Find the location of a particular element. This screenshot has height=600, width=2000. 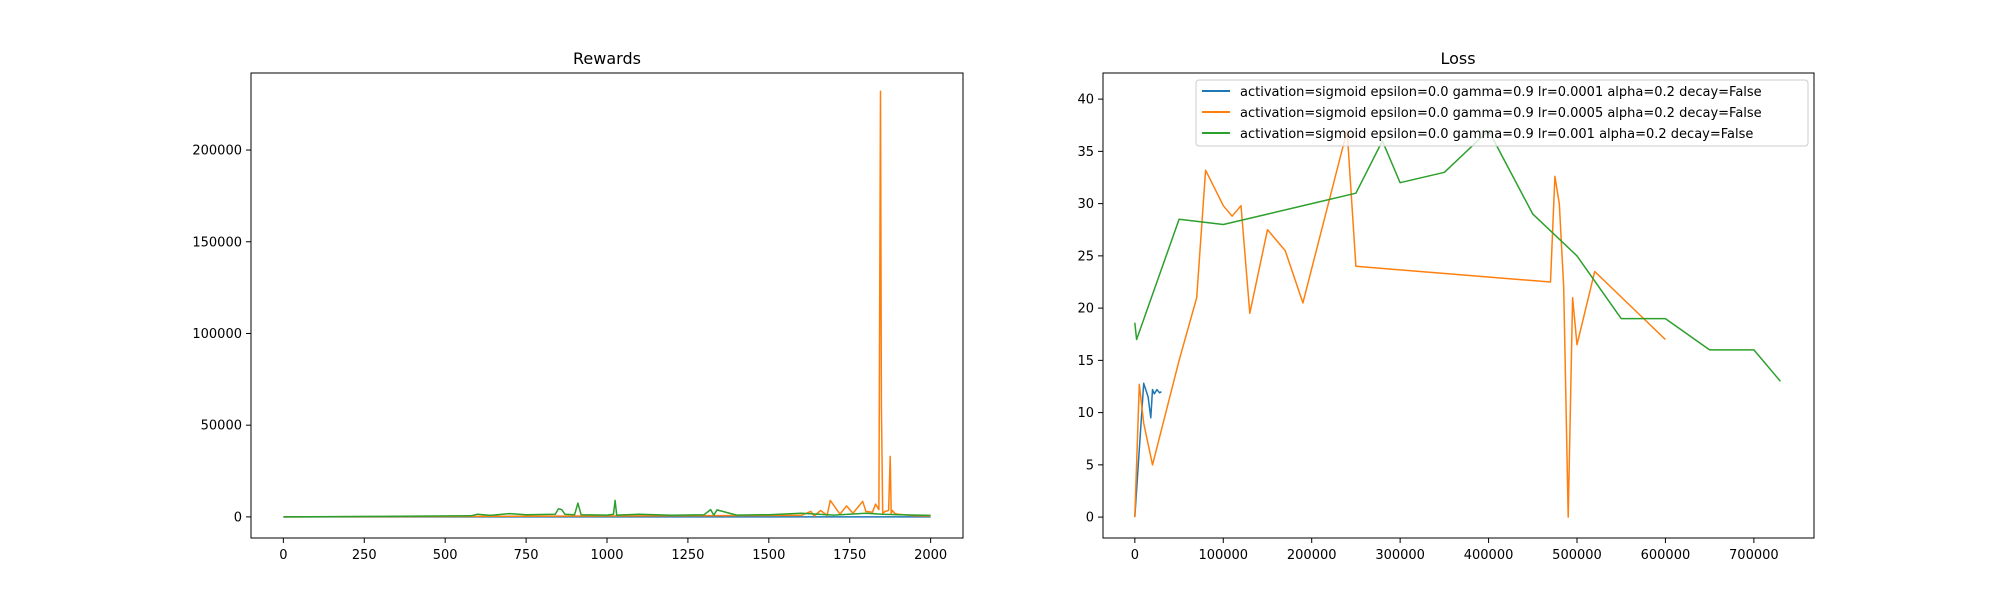

rewards-series-2-line is located at coordinates (607, 508).